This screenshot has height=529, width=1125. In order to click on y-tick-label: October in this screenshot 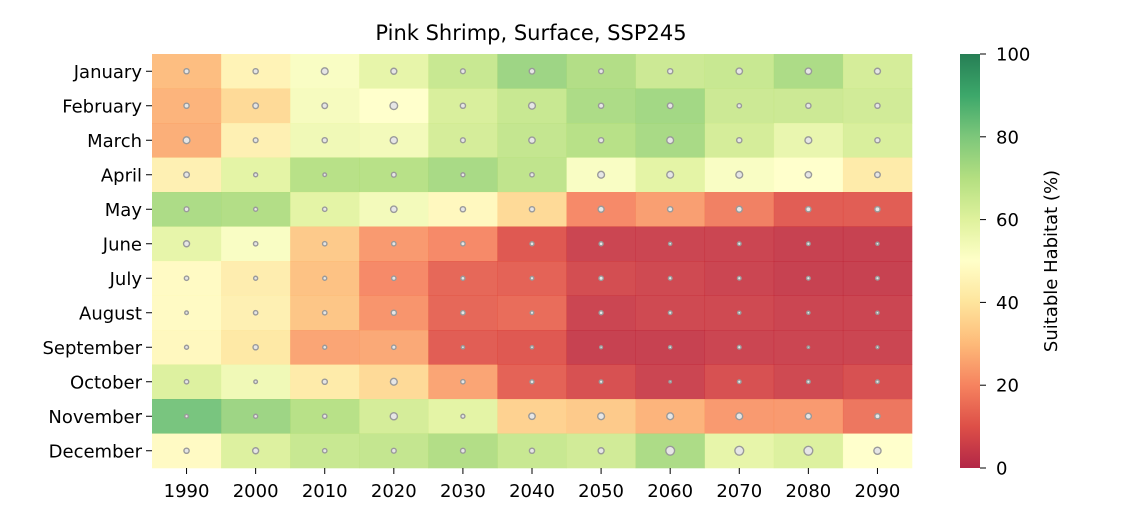, I will do `click(106, 382)`.